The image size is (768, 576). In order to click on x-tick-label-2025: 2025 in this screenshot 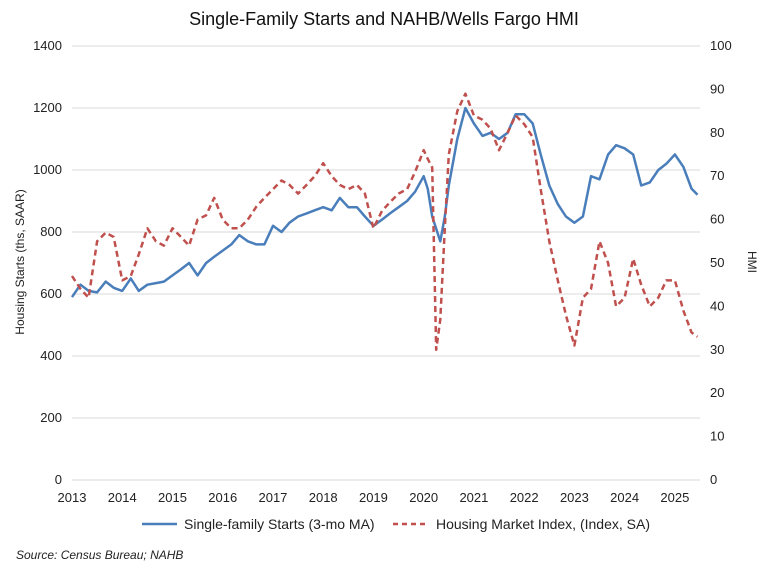, I will do `click(674, 497)`.